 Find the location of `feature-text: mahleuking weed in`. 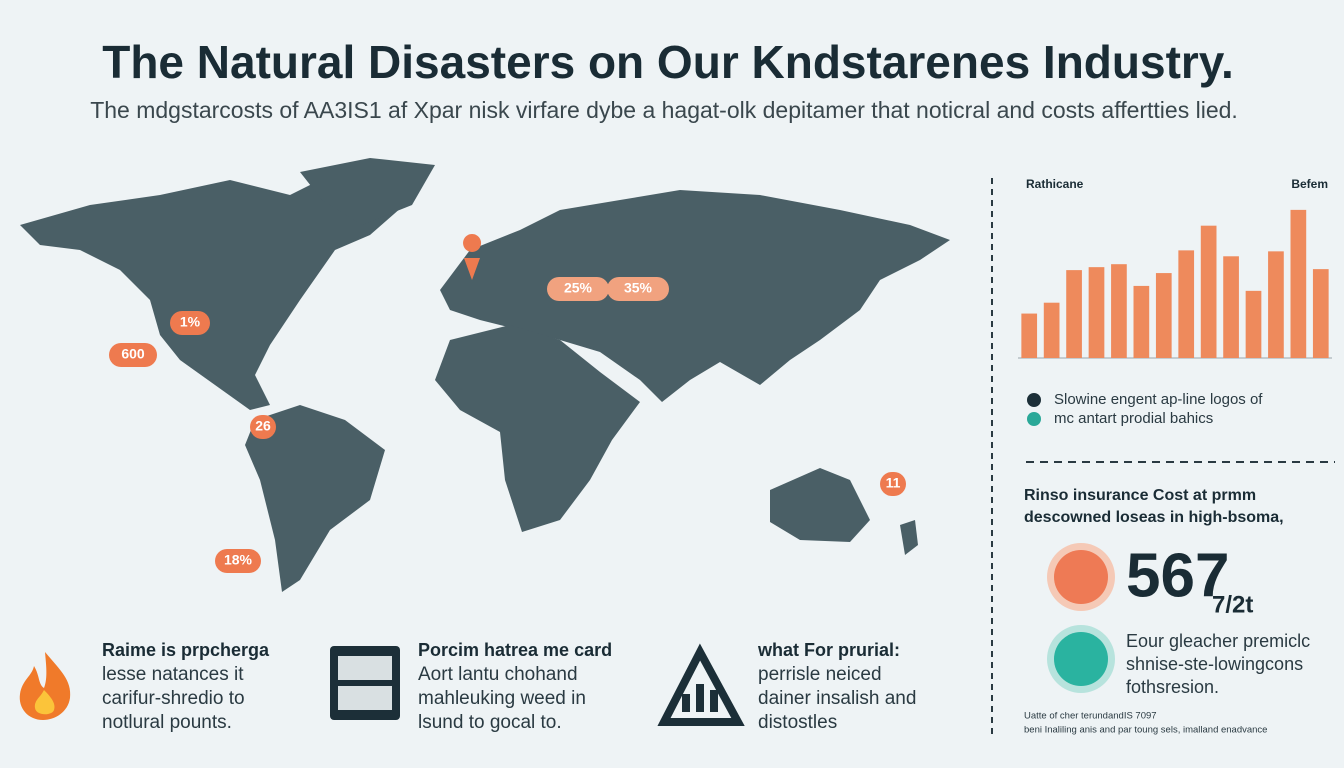

feature-text: mahleuking weed in is located at coordinates (502, 698).